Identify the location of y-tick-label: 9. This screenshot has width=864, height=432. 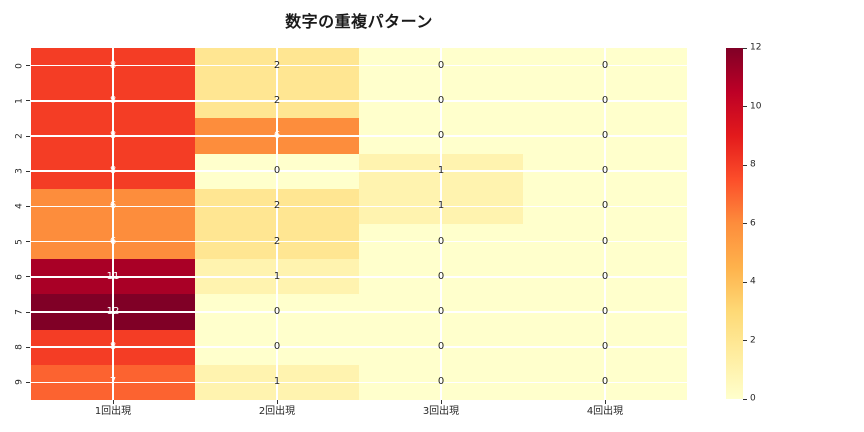
(19, 382).